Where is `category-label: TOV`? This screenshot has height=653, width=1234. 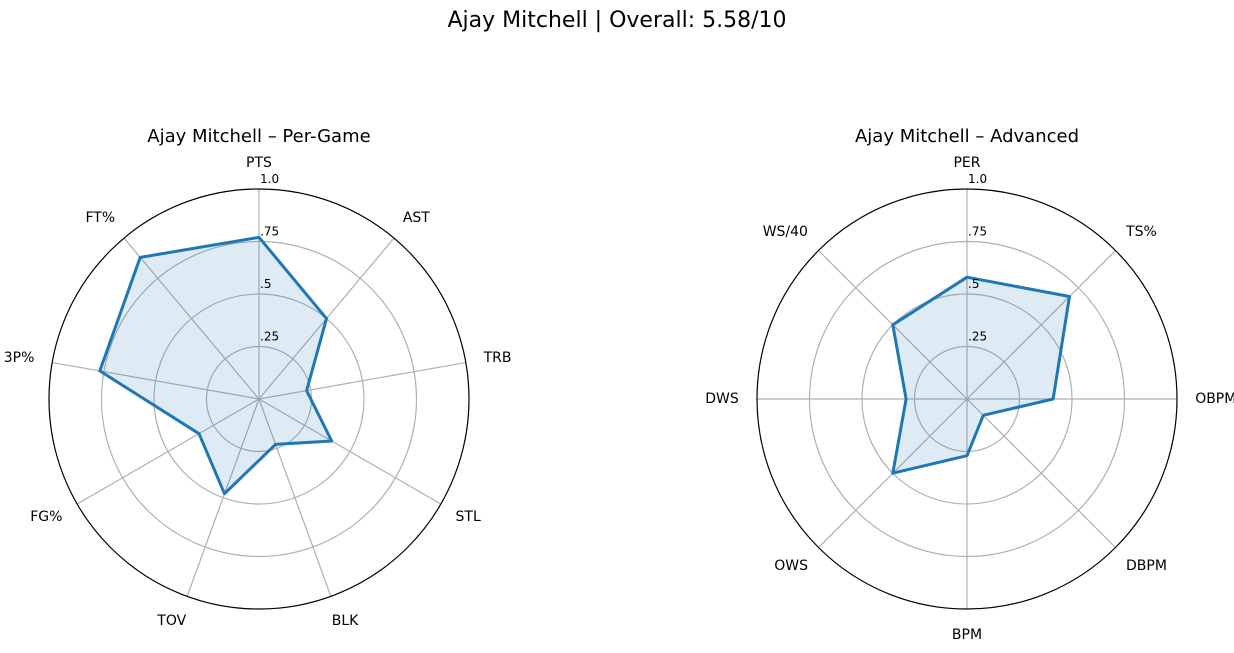
category-label: TOV is located at coordinates (171, 621).